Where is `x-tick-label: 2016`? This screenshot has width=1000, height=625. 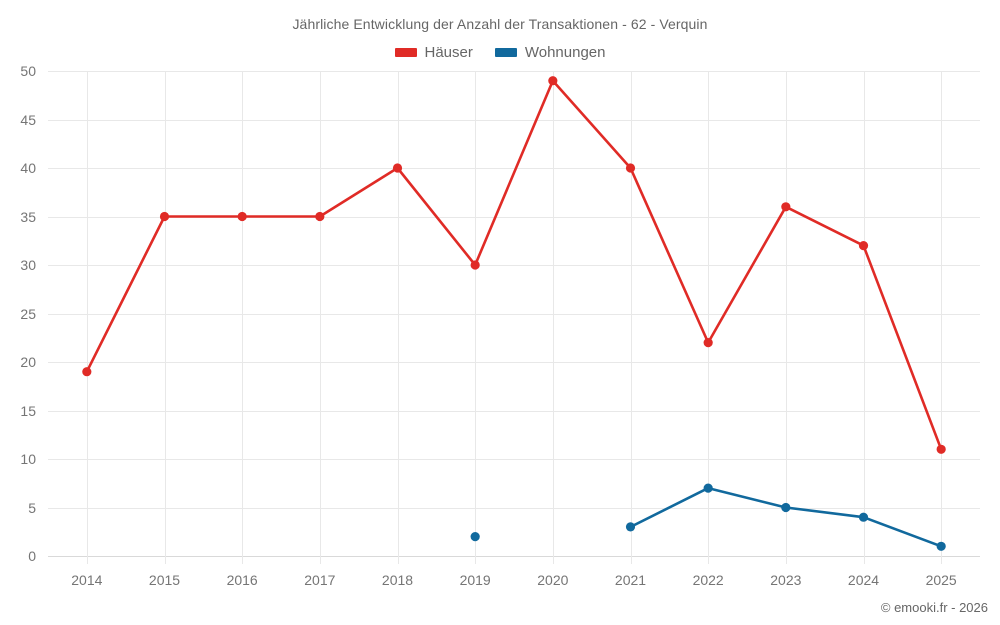
x-tick-label: 2016 is located at coordinates (242, 580).